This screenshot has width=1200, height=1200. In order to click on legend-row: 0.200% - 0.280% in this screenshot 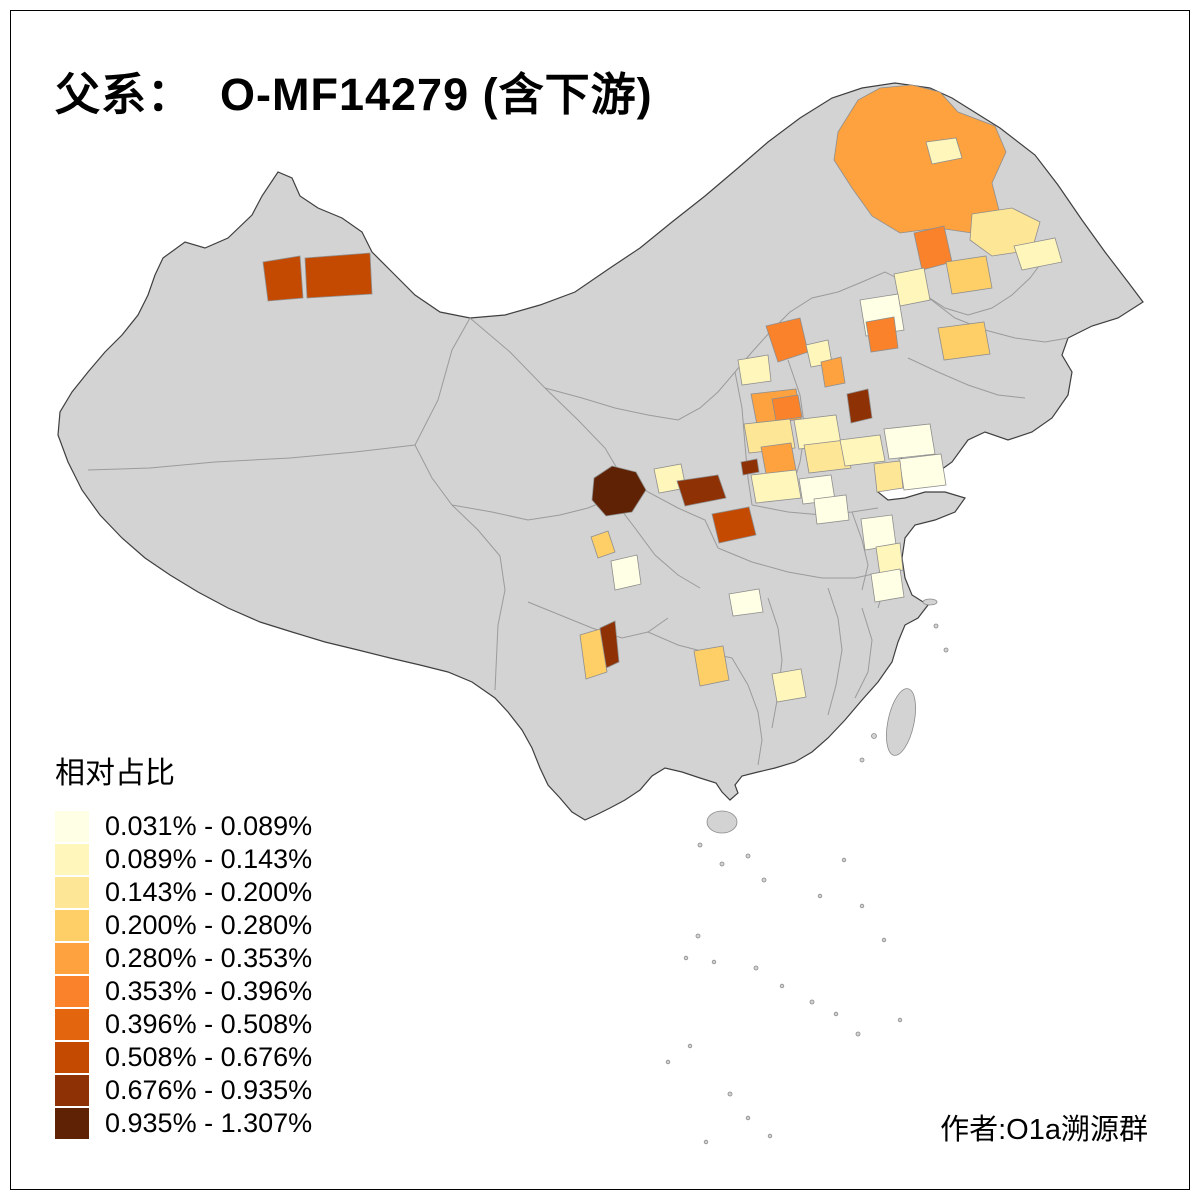, I will do `click(183, 925)`.